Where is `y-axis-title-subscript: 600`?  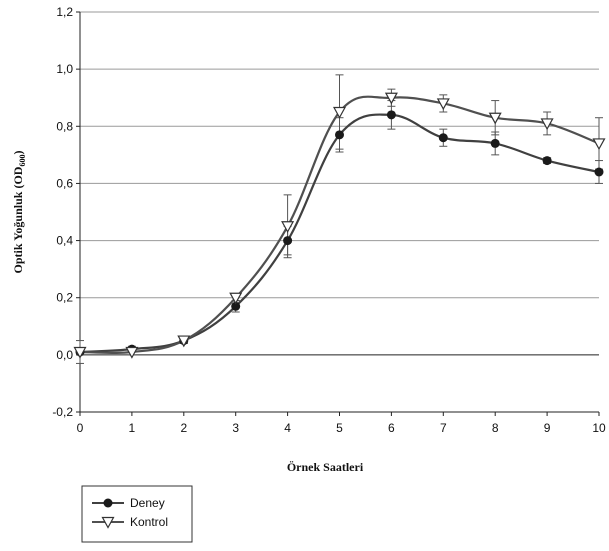 y-axis-title-subscript: 600 is located at coordinates (22, 161).